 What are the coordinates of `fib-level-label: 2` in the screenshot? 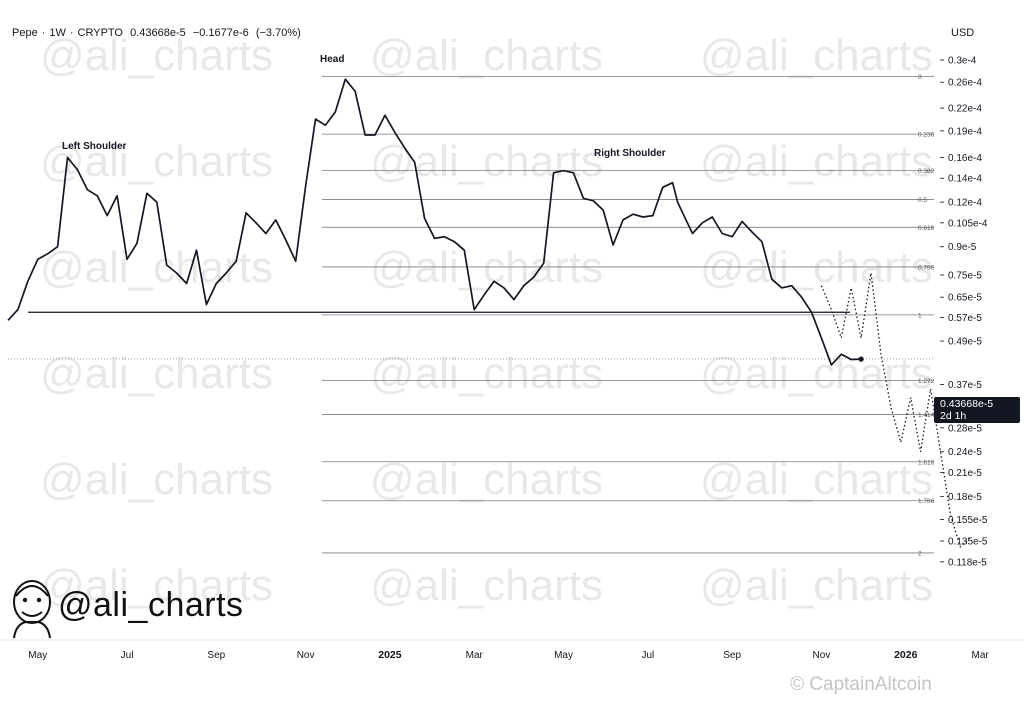 It's located at (920, 553).